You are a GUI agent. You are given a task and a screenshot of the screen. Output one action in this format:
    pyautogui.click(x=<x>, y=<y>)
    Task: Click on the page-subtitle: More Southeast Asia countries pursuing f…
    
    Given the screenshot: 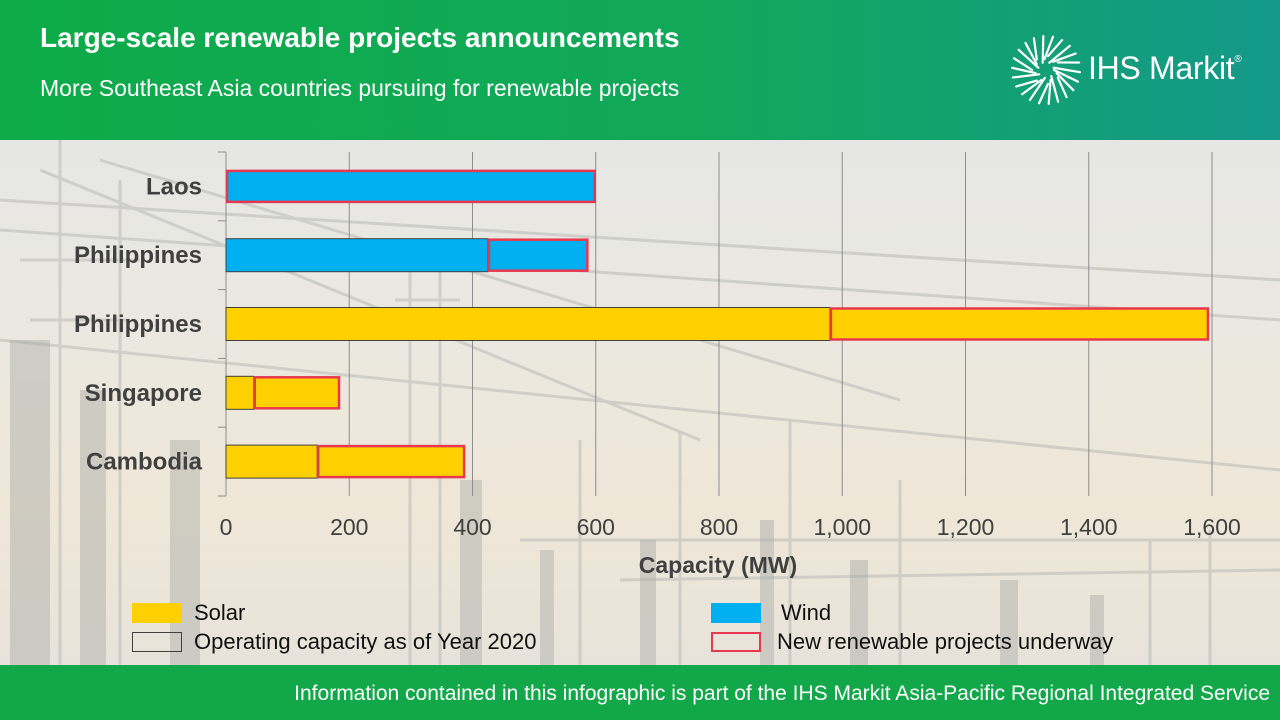 What is the action you would take?
    pyautogui.click(x=360, y=88)
    